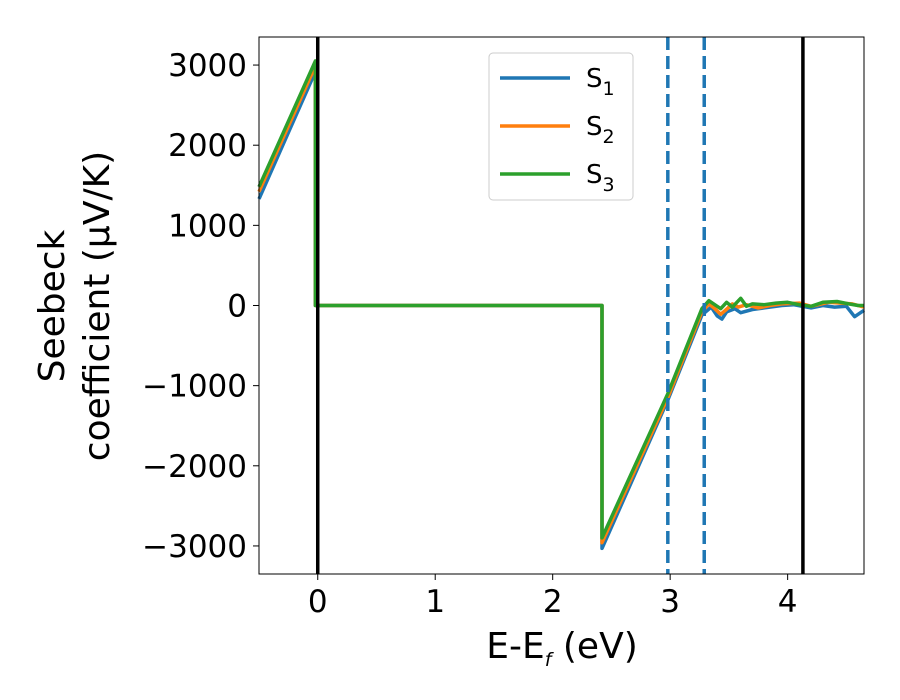 The width and height of the screenshot is (900, 700). Describe the element at coordinates (318, 602) in the screenshot. I see `x-tick-label: 0` at that location.